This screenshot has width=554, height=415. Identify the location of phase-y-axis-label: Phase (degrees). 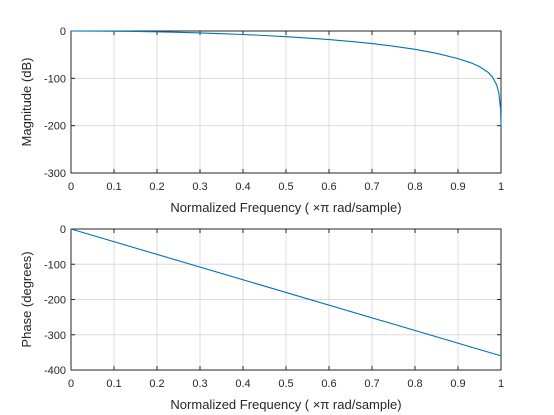
(26, 299).